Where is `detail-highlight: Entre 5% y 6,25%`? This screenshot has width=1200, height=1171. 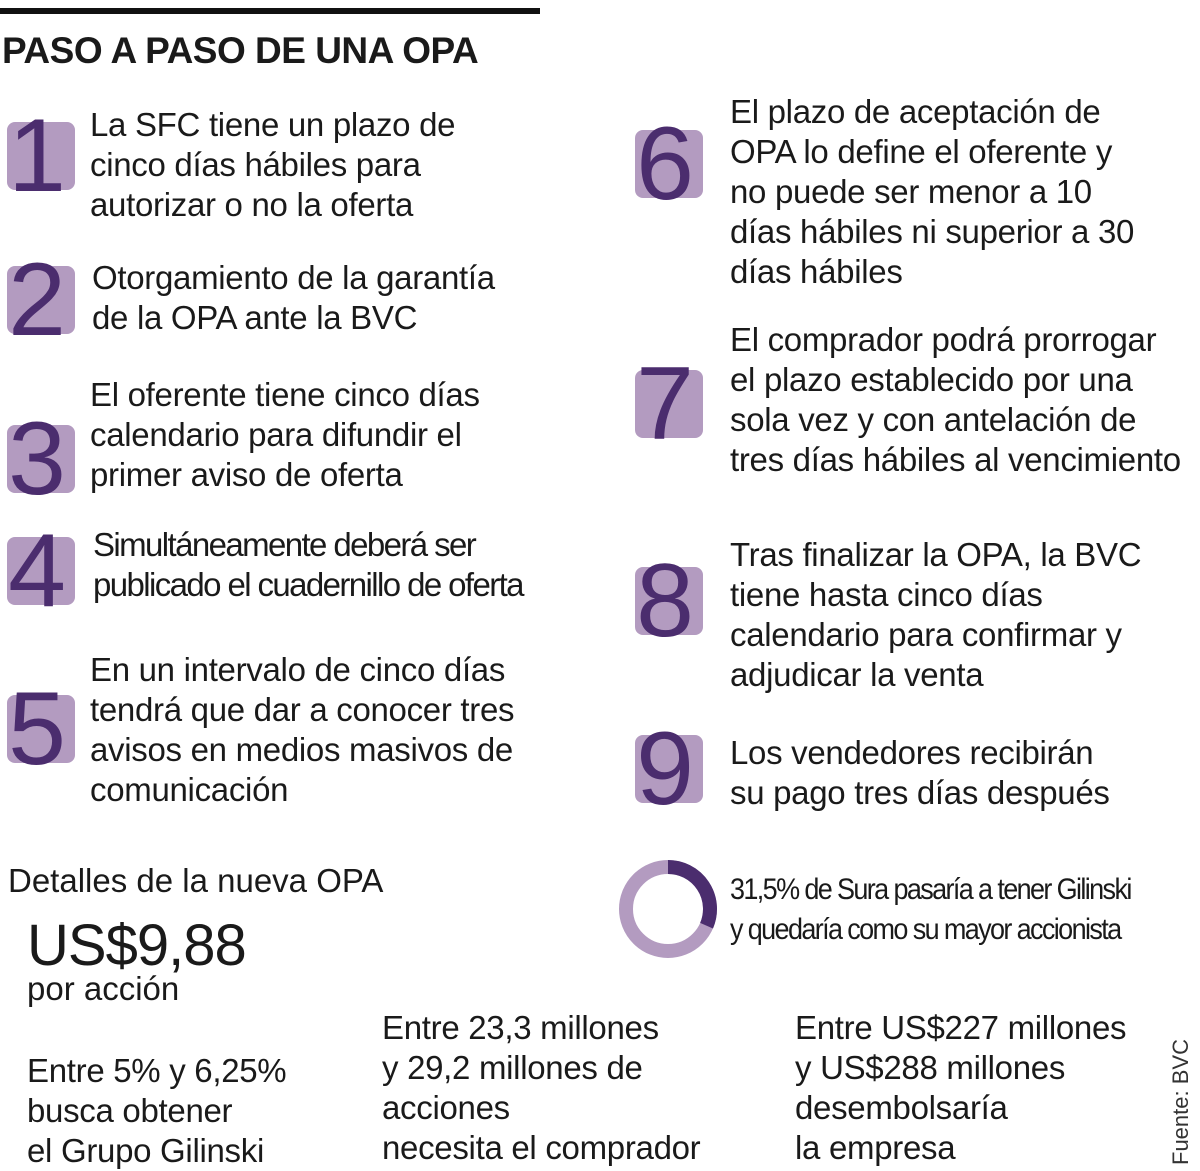
detail-highlight: Entre 5% y 6,25% is located at coordinates (157, 1070).